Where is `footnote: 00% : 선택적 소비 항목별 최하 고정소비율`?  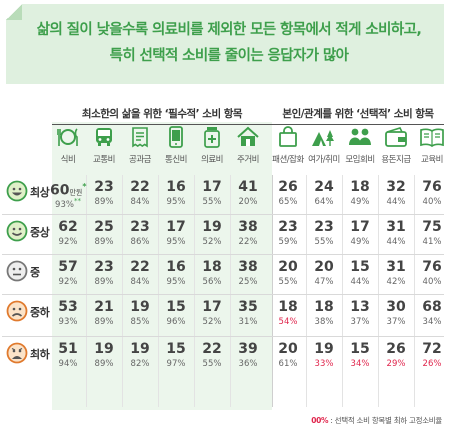
footnote: 00% : 선택적 소비 항목별 최하 고정소비율 is located at coordinates (376, 420).